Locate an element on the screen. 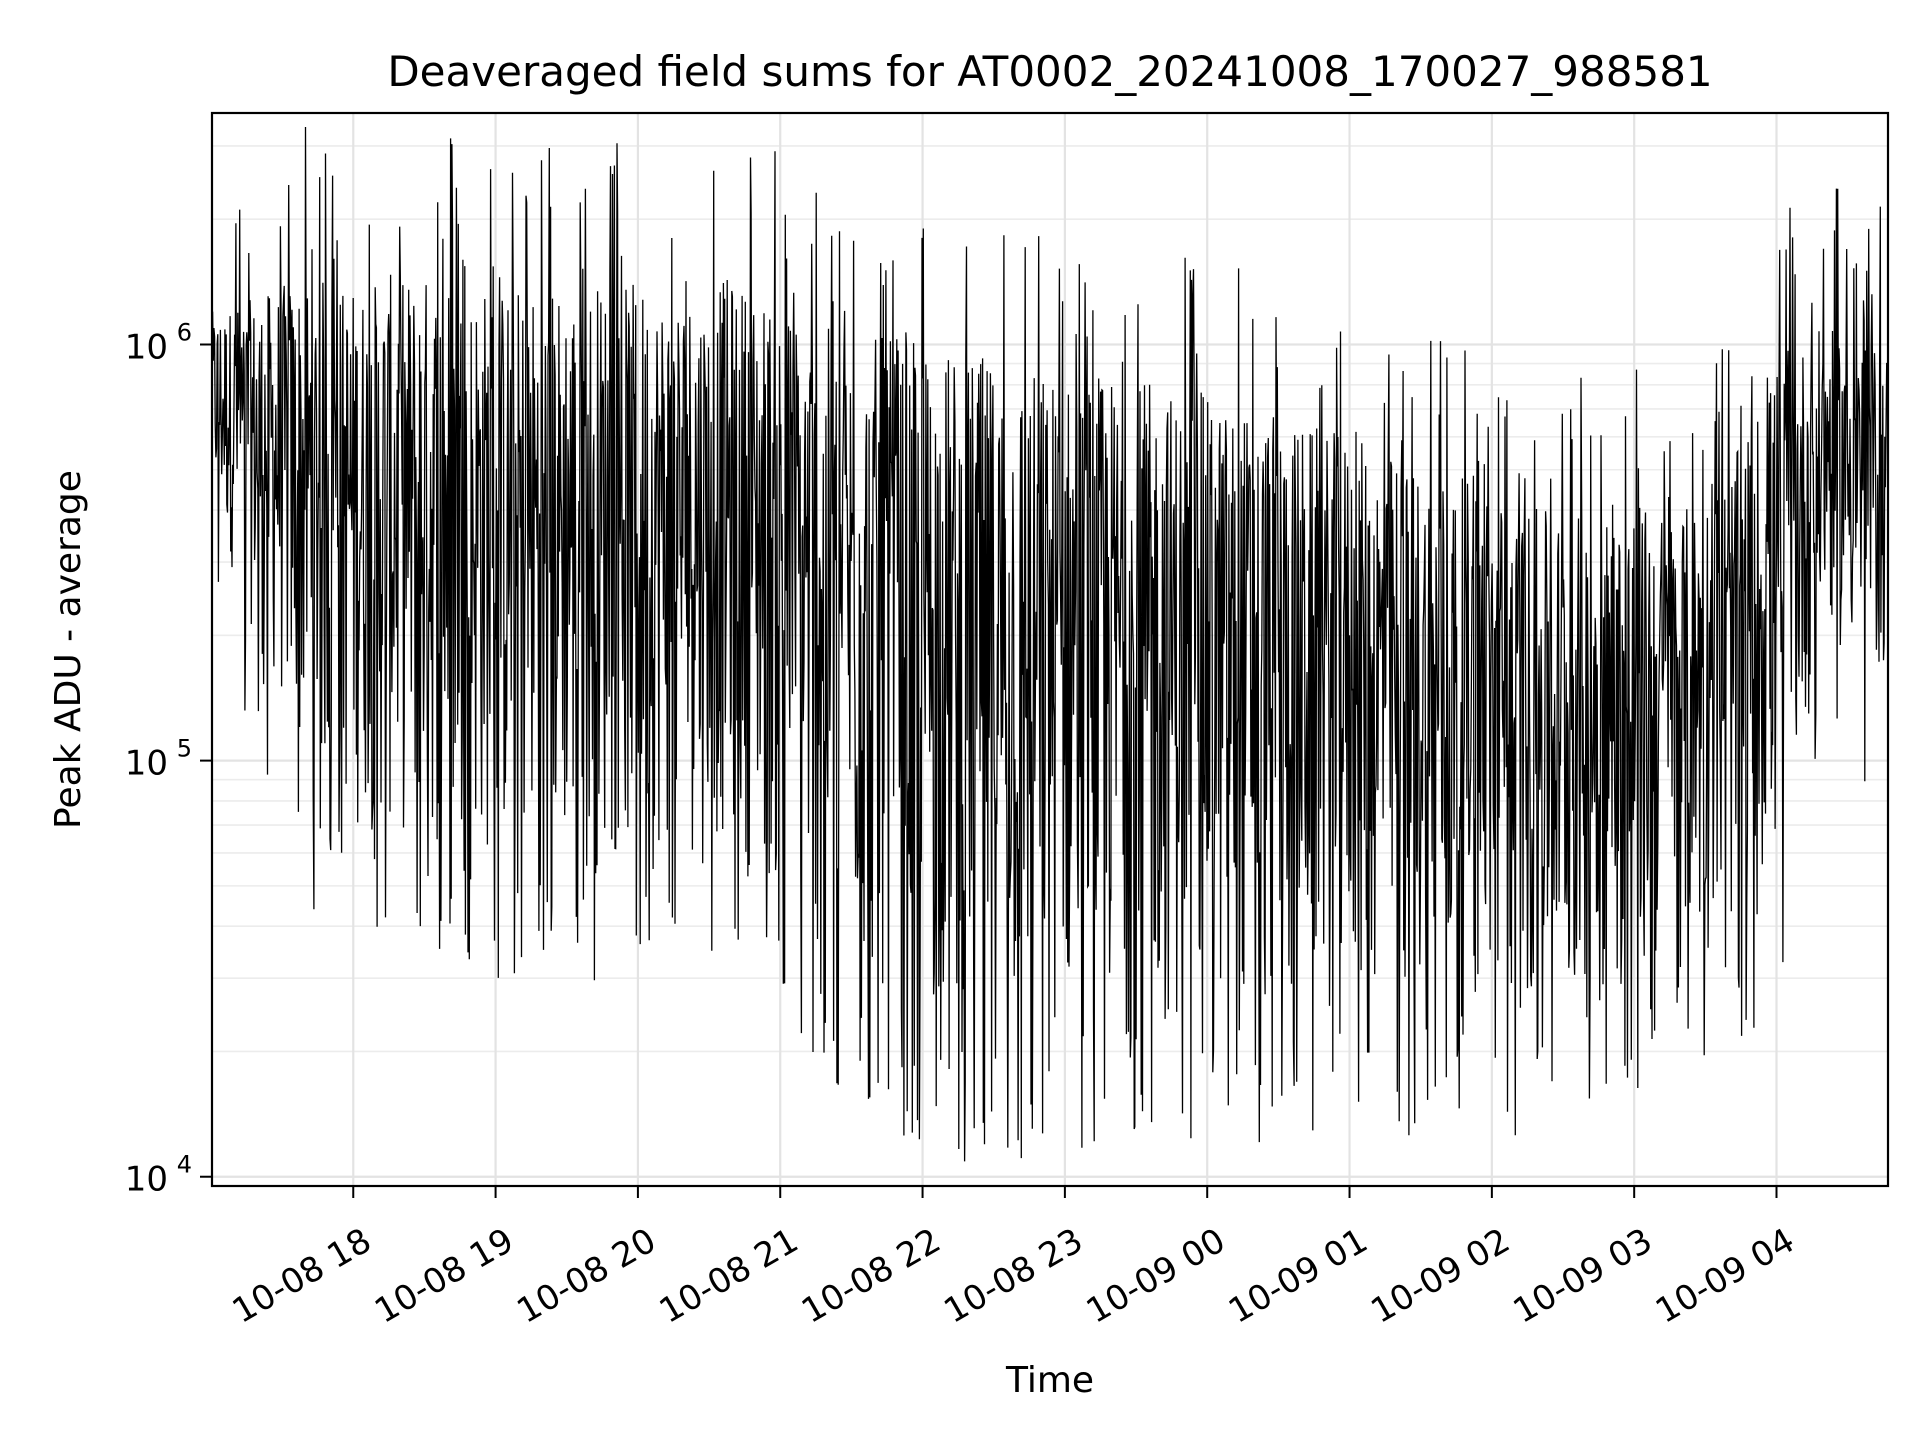 This screenshot has width=1920, height=1440. x-tick-label: 10-09 03 is located at coordinates (1583, 1276).